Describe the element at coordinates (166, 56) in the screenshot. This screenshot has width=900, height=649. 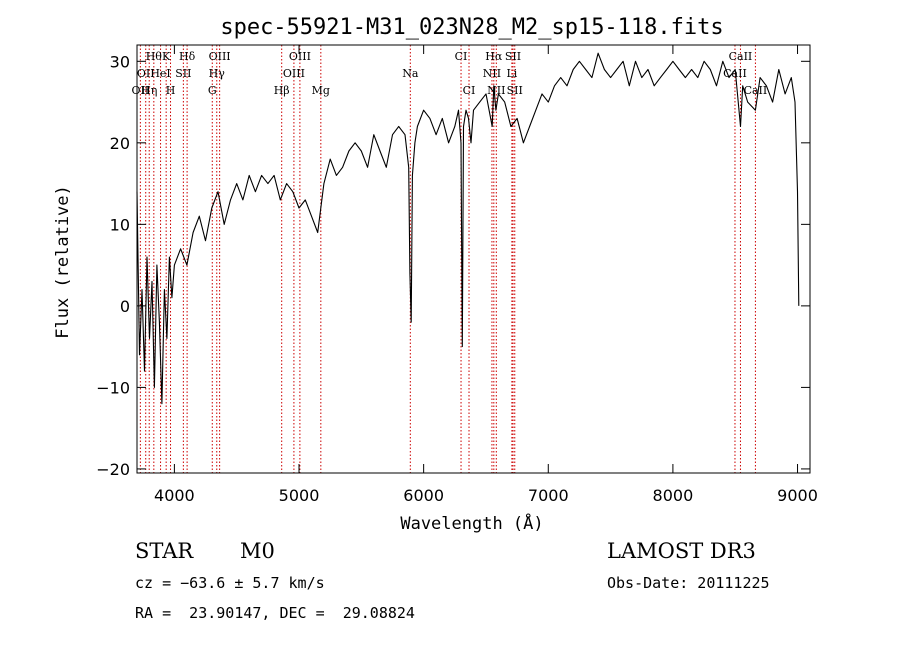
I see `line-label-5: K` at that location.